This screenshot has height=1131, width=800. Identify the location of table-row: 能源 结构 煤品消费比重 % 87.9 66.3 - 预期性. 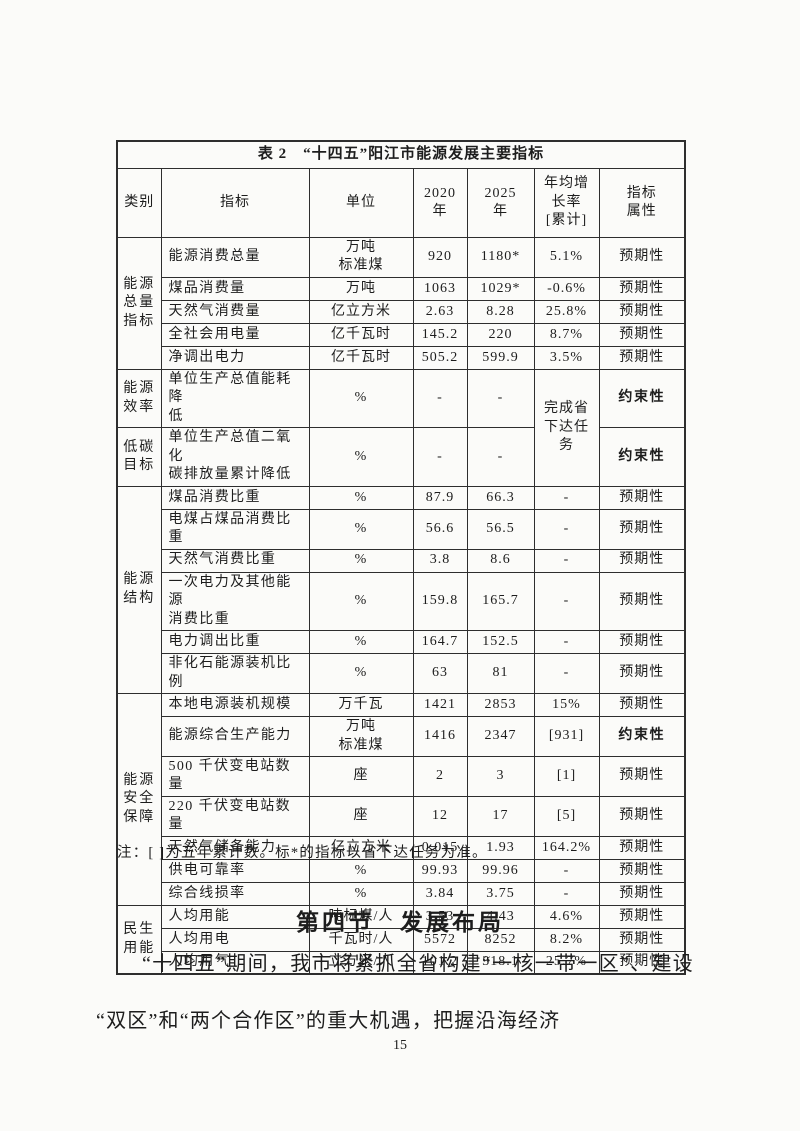
(401, 590).